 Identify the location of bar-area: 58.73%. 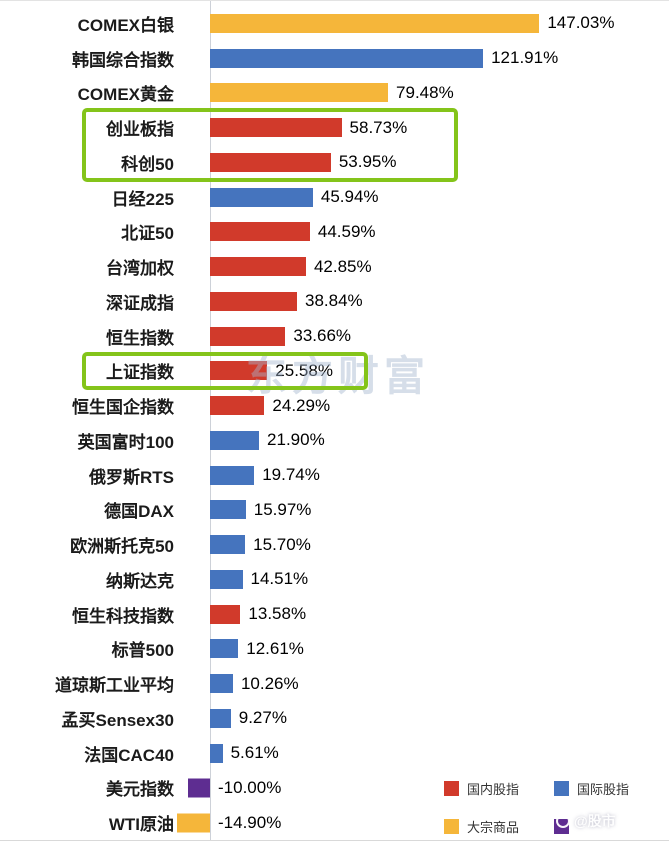
(439, 127).